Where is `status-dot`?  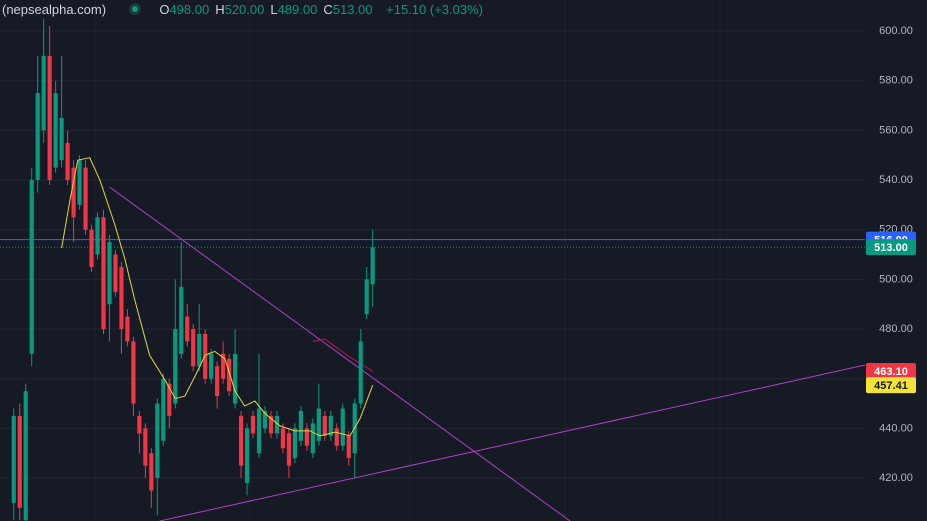 status-dot is located at coordinates (134, 9).